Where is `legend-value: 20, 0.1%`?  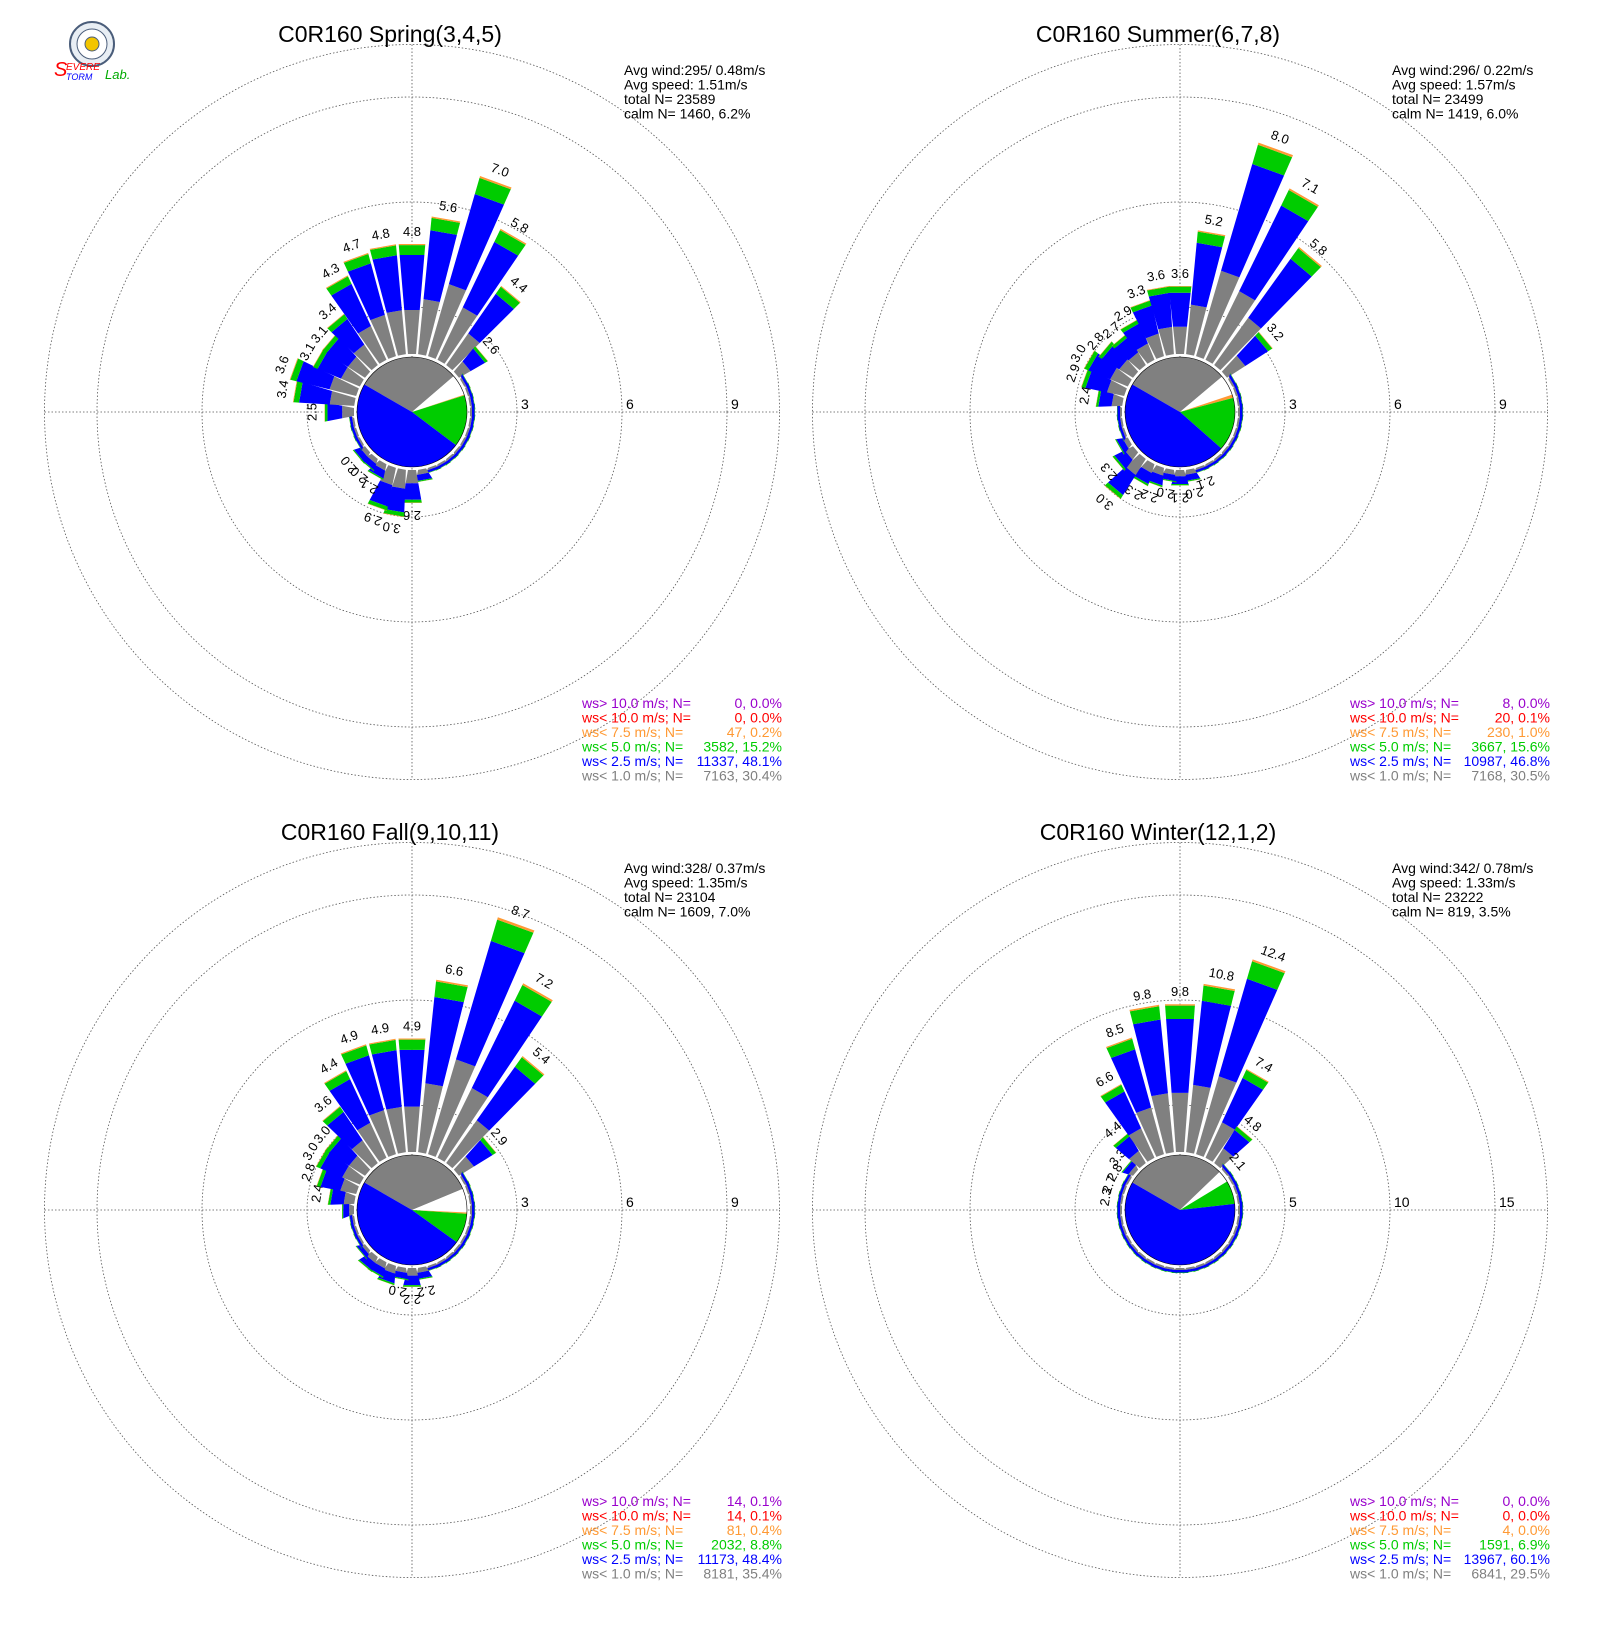 legend-value: 20, 0.1% is located at coordinates (1522, 718).